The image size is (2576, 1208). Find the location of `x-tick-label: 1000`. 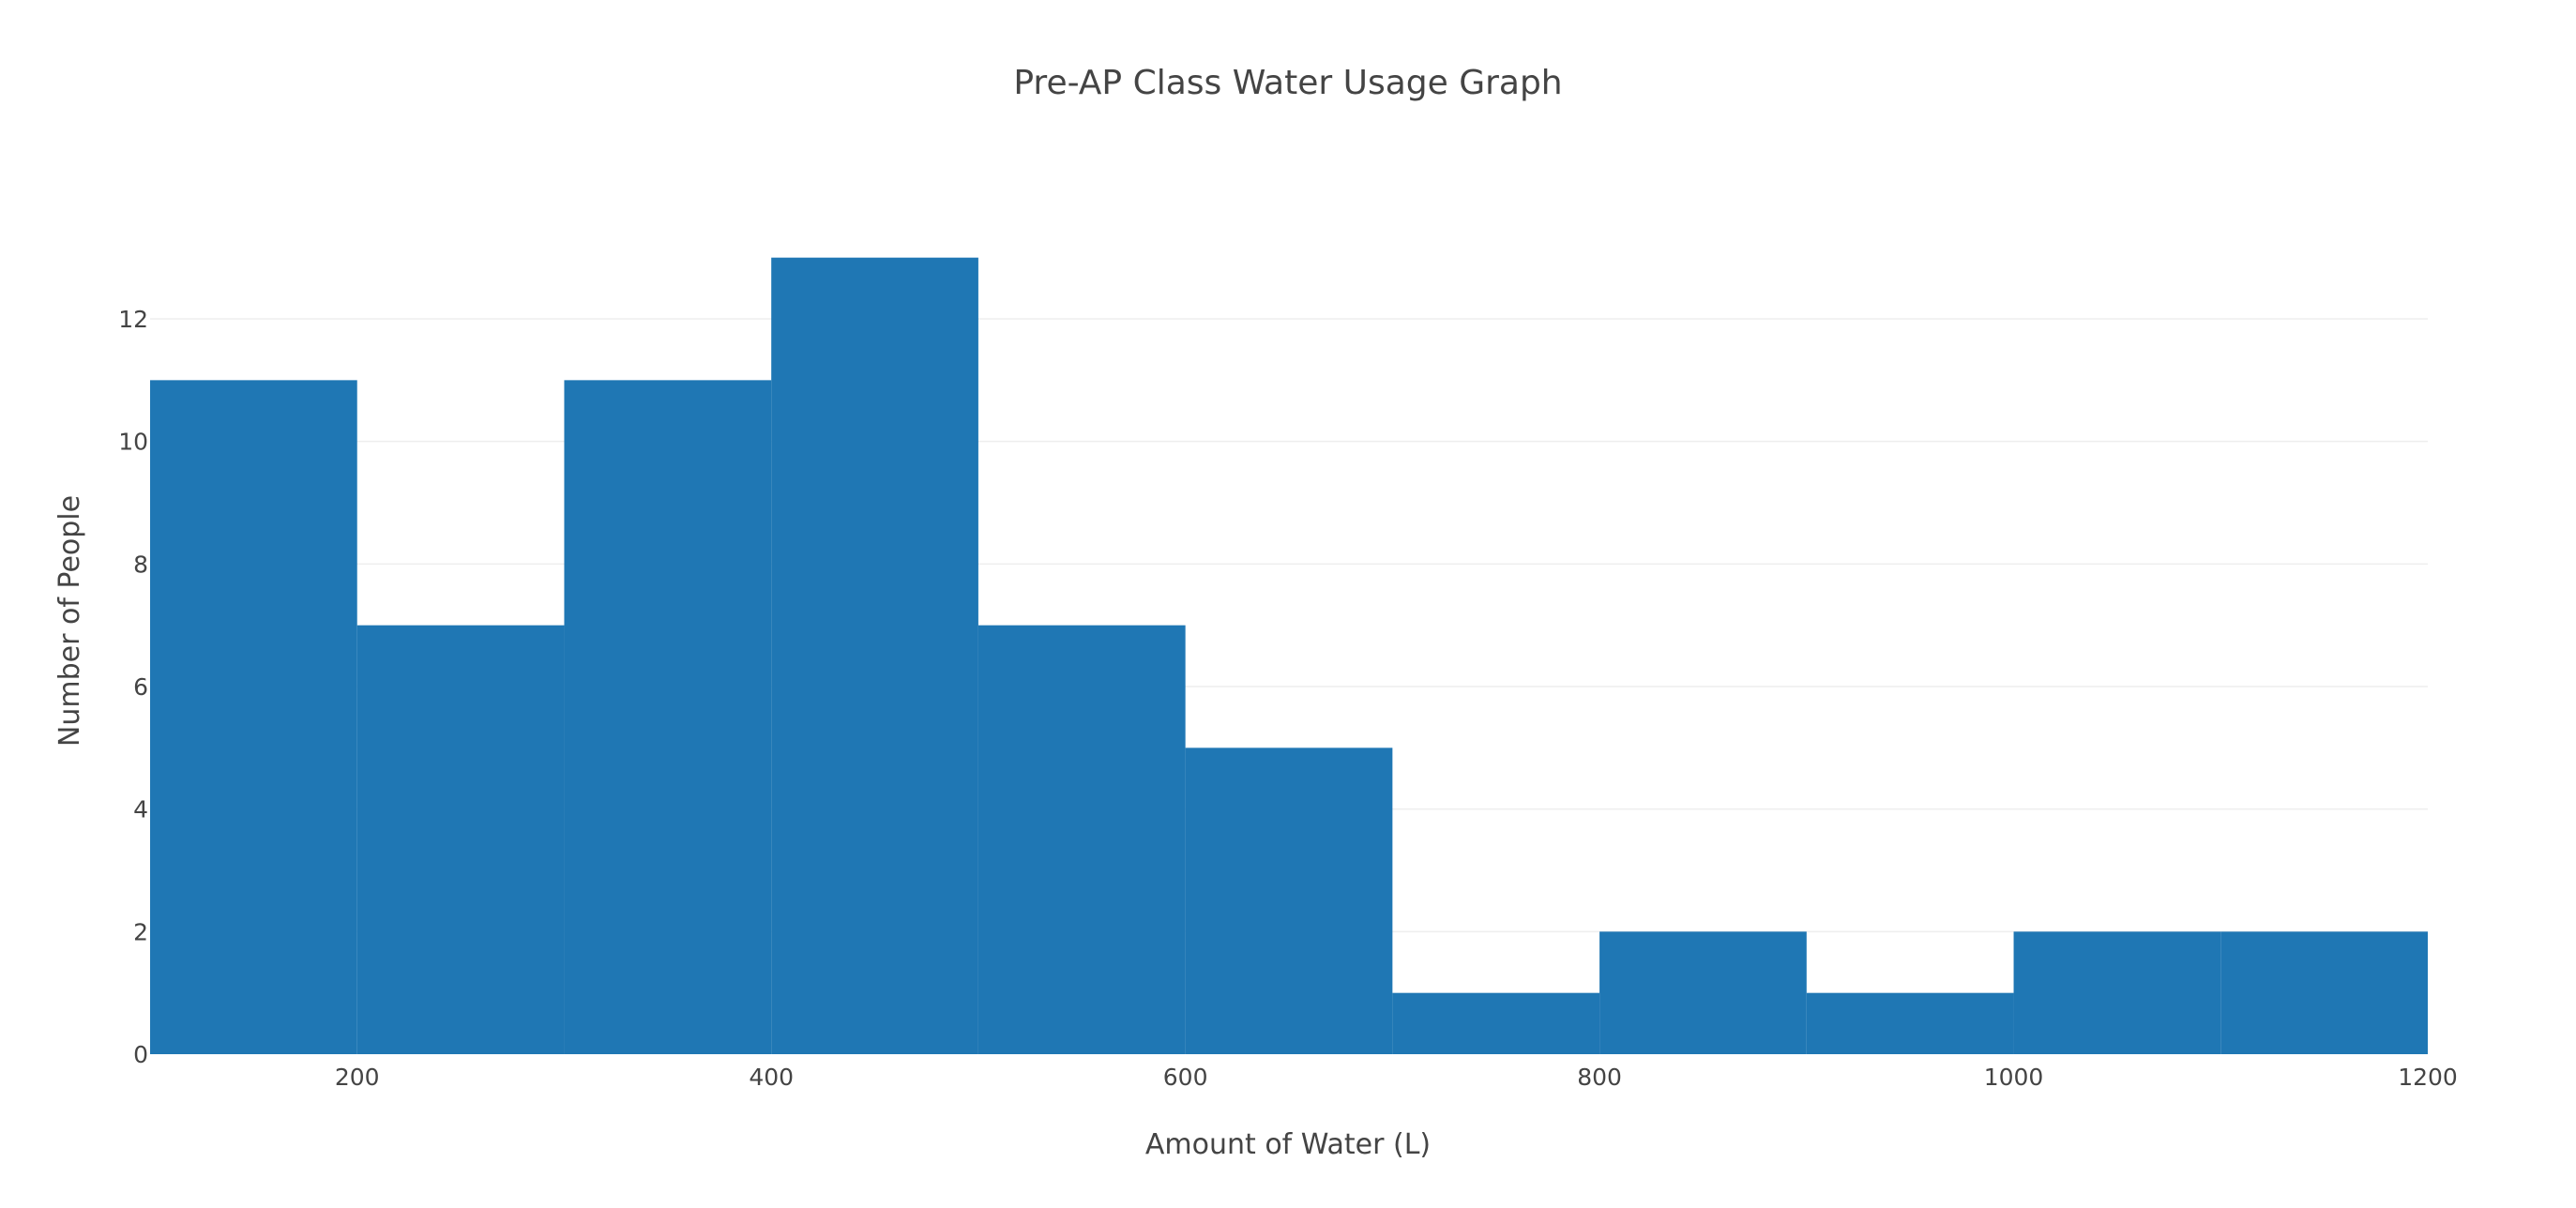

x-tick-label: 1000 is located at coordinates (2014, 1077).